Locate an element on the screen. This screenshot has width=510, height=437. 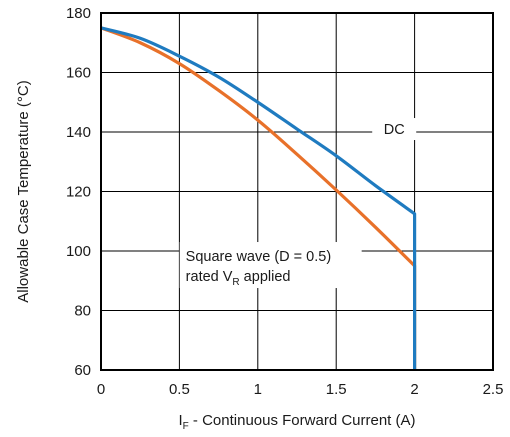
annotation-square-wave-line1: Square wave (D = 0.5) is located at coordinates (258, 257).